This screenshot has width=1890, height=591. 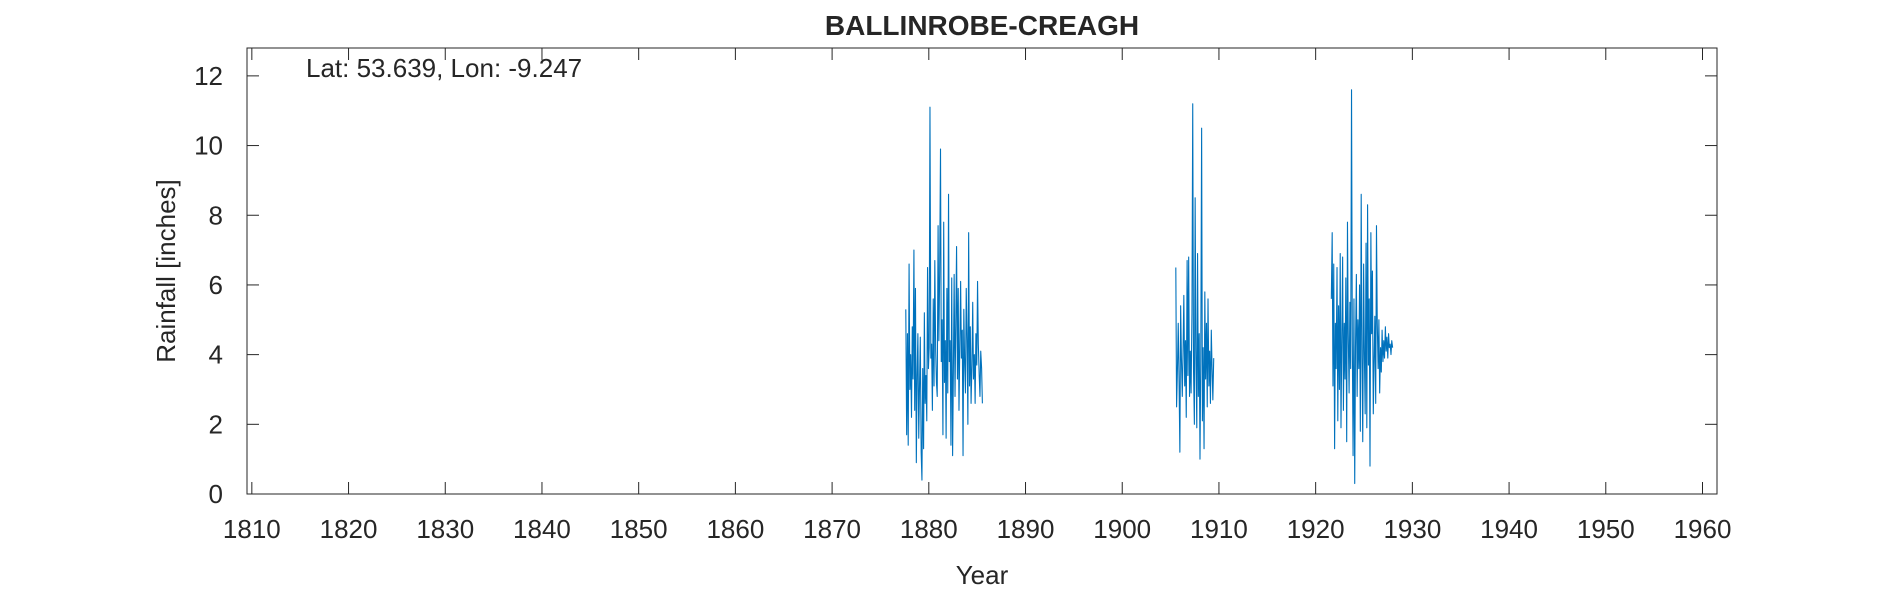 I want to click on x-tick-label: 1840, so click(x=542, y=529).